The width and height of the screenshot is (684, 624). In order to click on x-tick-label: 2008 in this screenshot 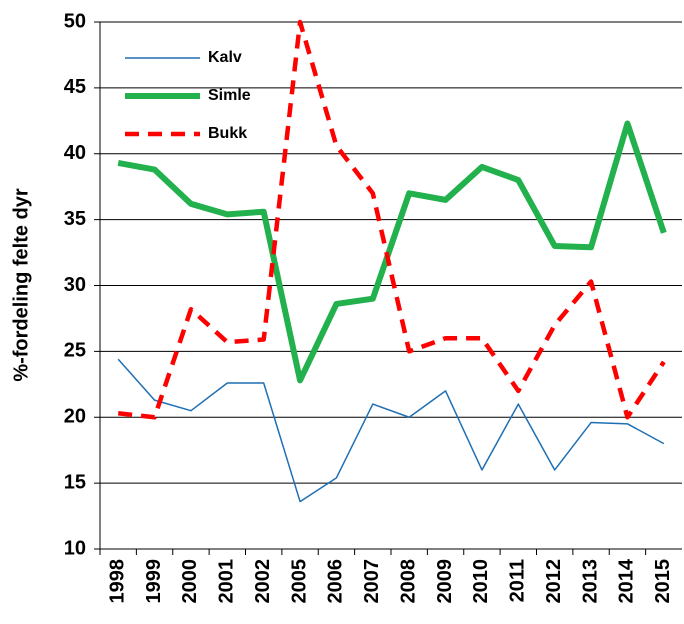, I will do `click(408, 581)`.